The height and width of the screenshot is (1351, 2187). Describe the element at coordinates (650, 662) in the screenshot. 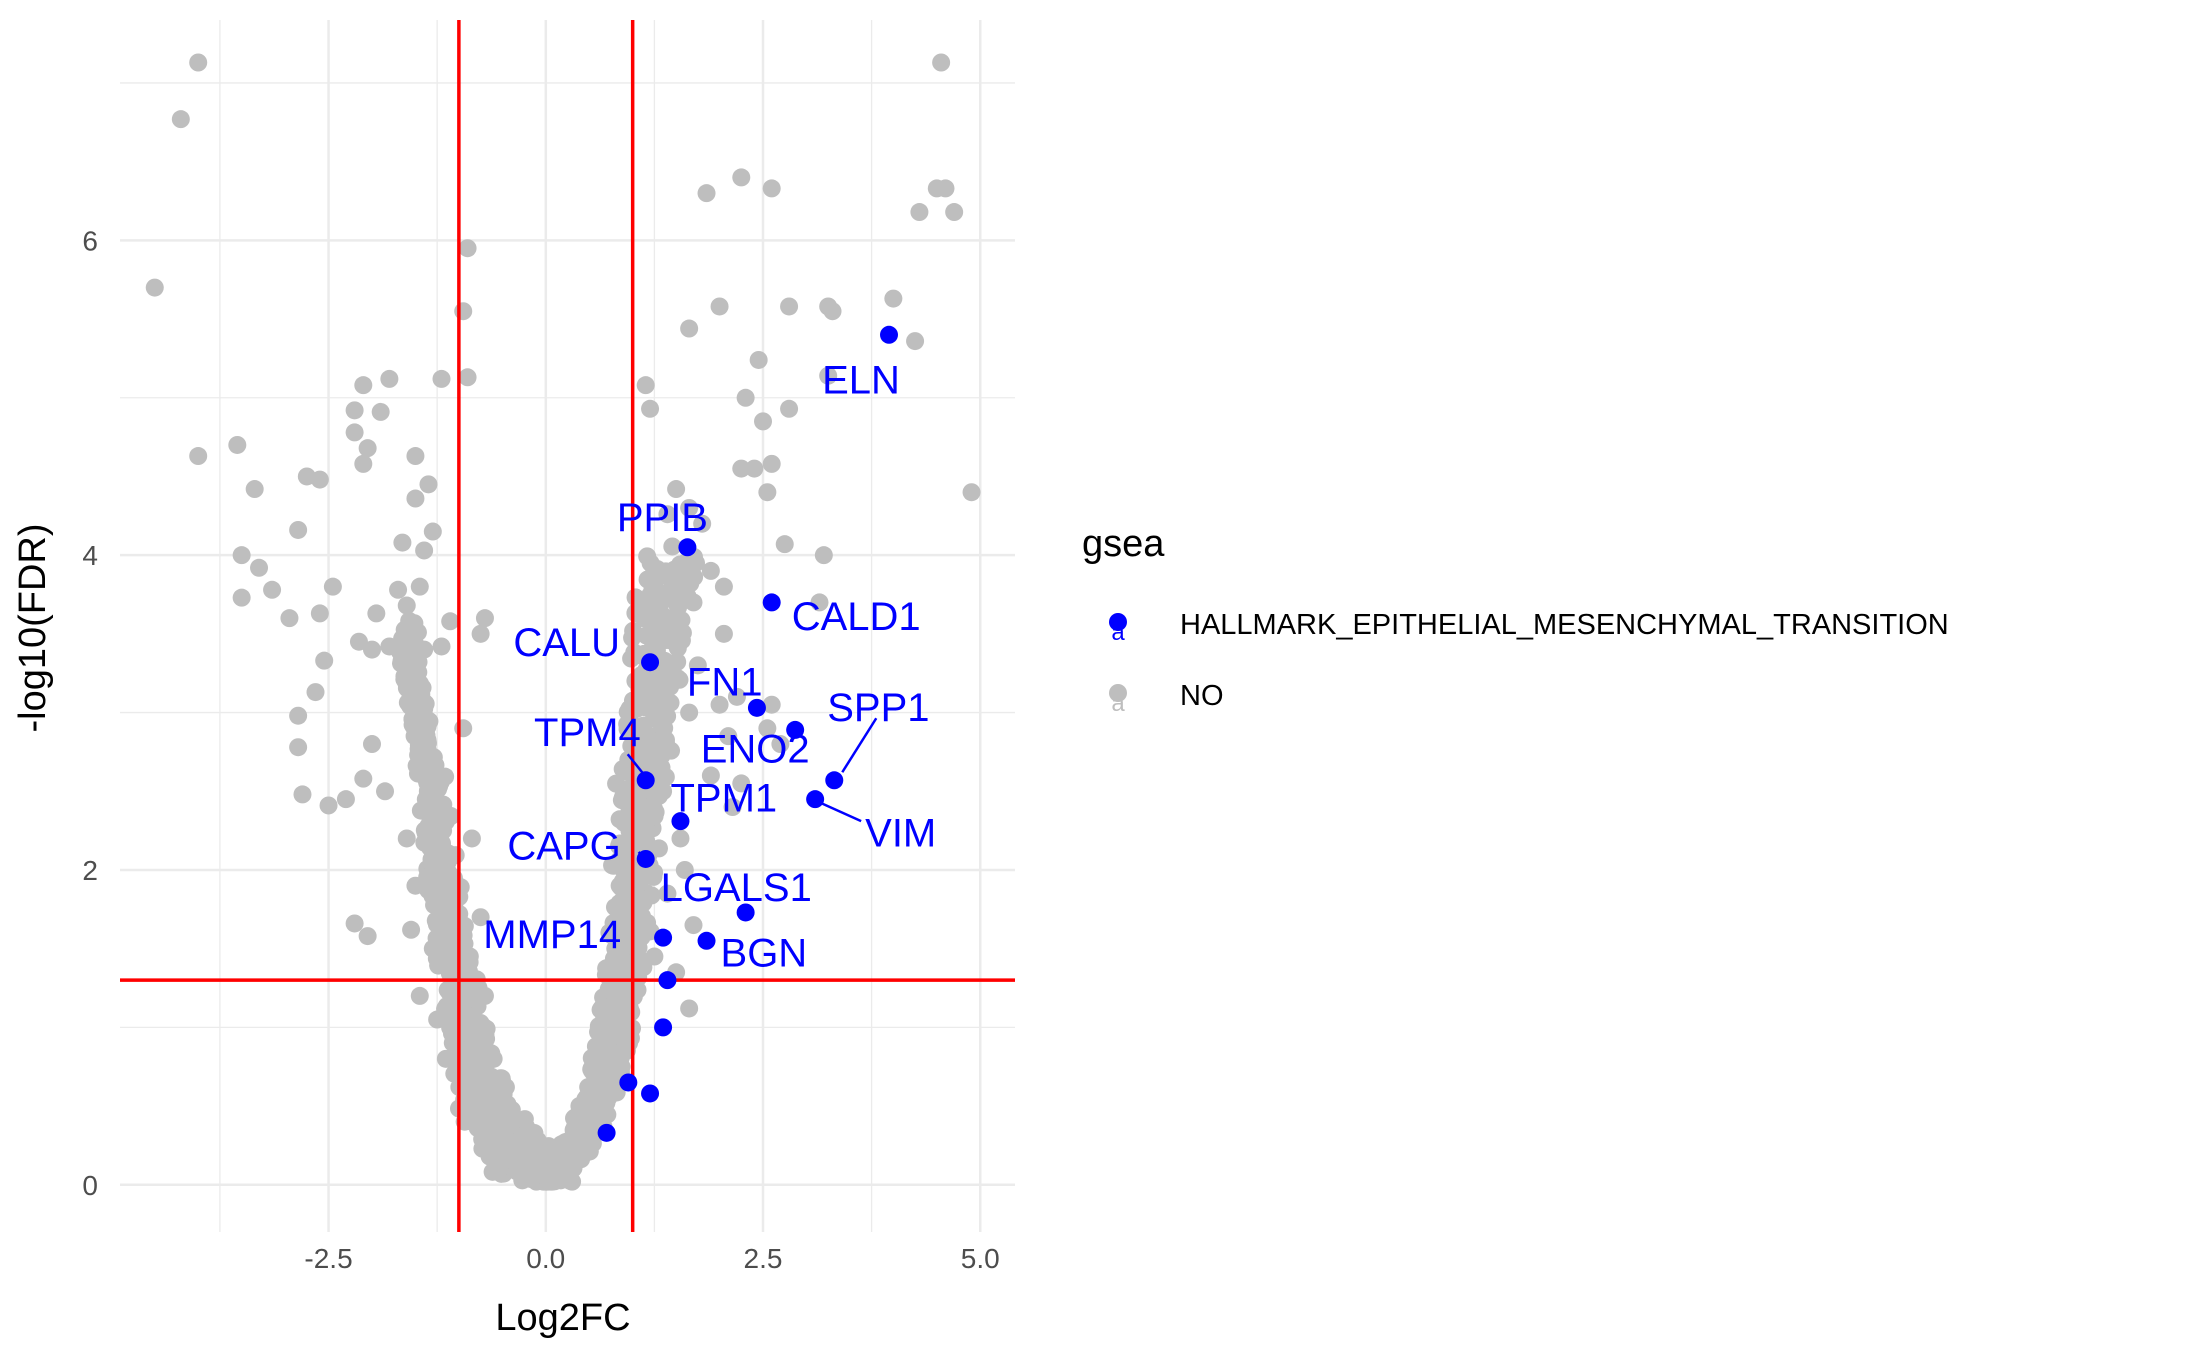

I see `point-calu` at that location.